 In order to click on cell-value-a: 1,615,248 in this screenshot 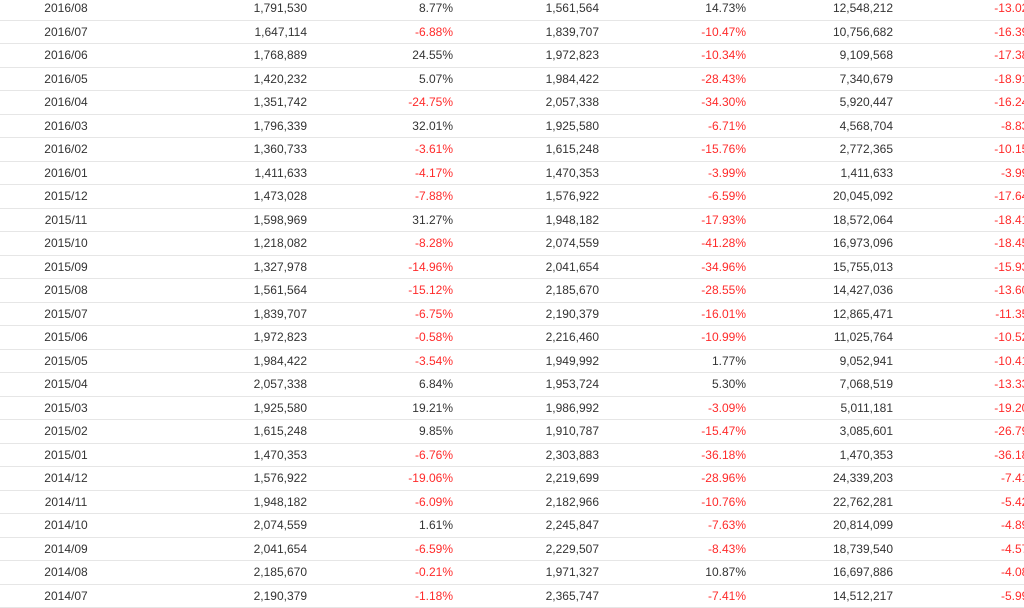, I will do `click(228, 431)`.